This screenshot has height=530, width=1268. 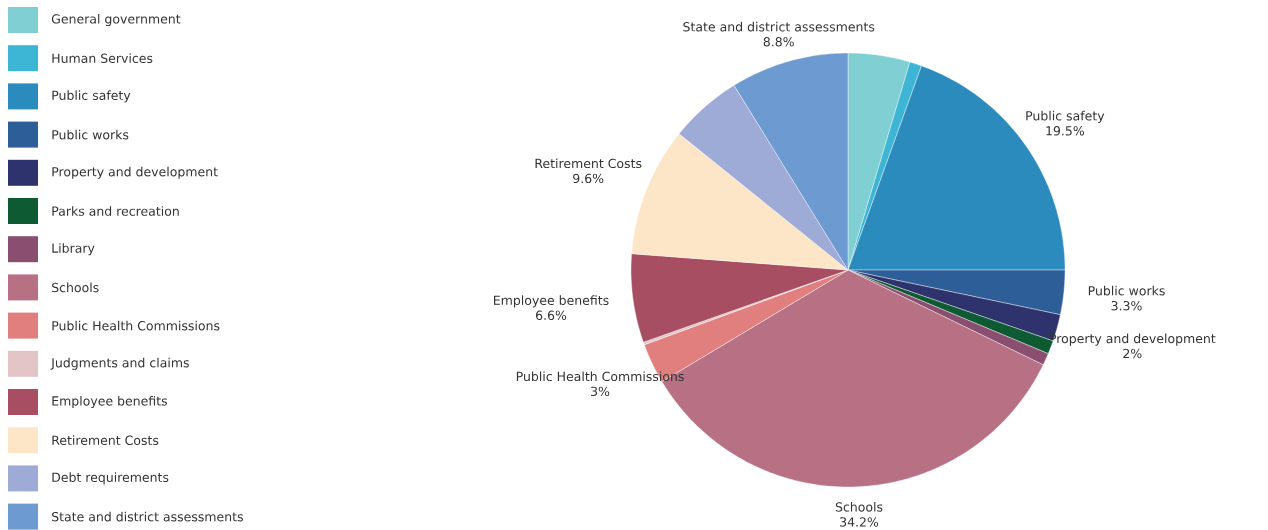 What do you see at coordinates (102, 58) in the screenshot?
I see `legend-label: Human Services` at bounding box center [102, 58].